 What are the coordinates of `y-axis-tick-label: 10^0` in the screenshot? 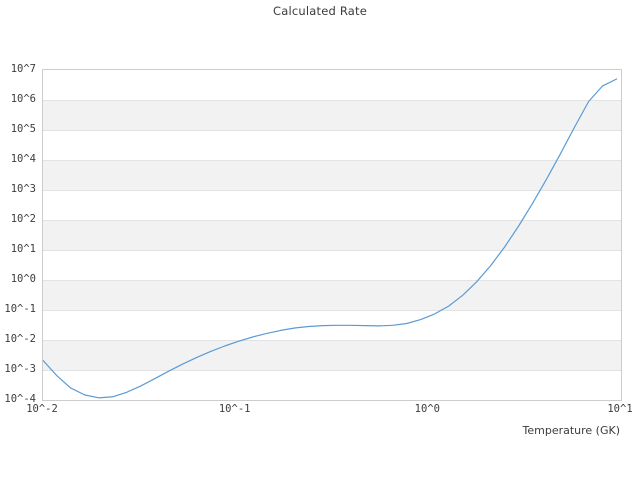 It's located at (23, 279).